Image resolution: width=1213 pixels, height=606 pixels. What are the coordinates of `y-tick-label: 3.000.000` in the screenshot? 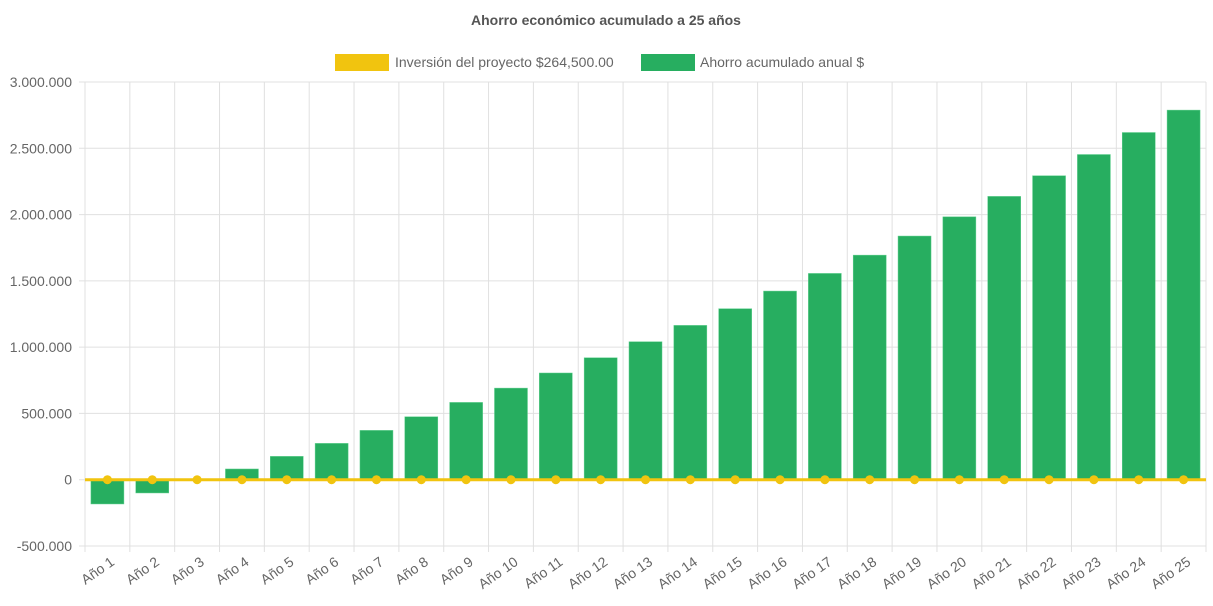 It's located at (41, 82).